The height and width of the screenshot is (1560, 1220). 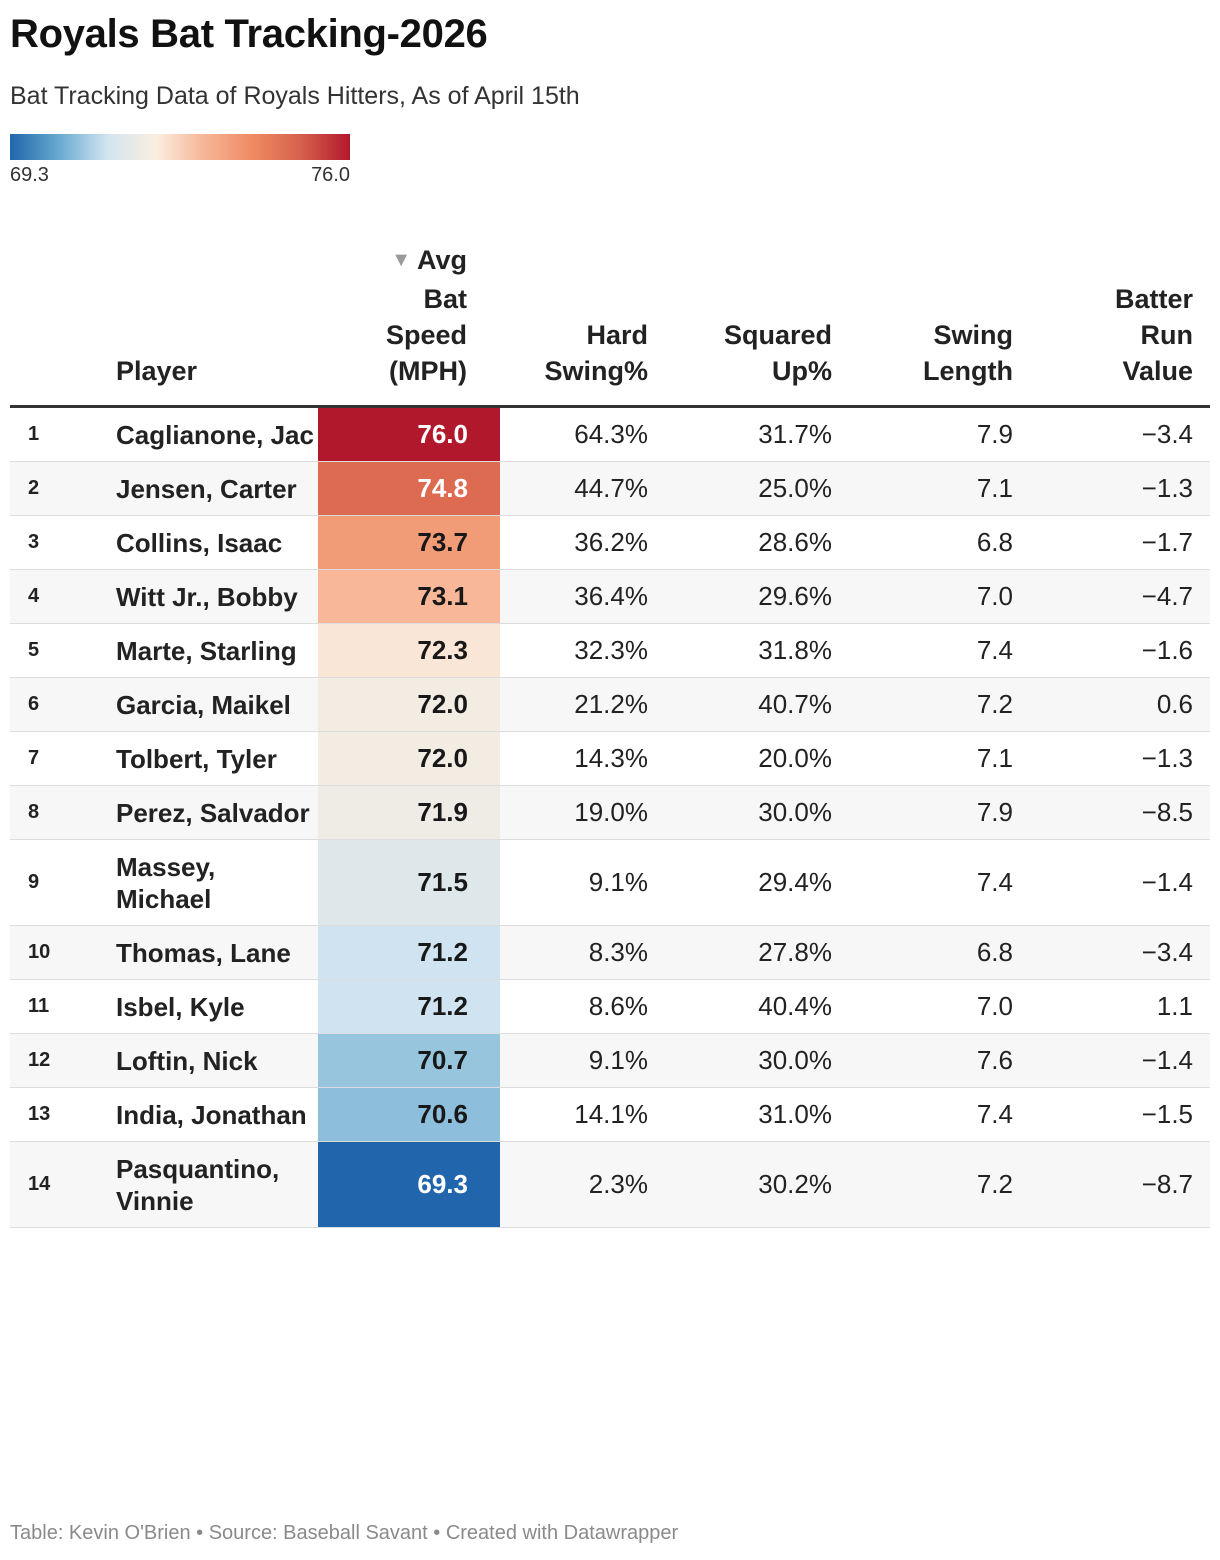 I want to click on squared-up-cell: 25.0%, so click(x=795, y=488).